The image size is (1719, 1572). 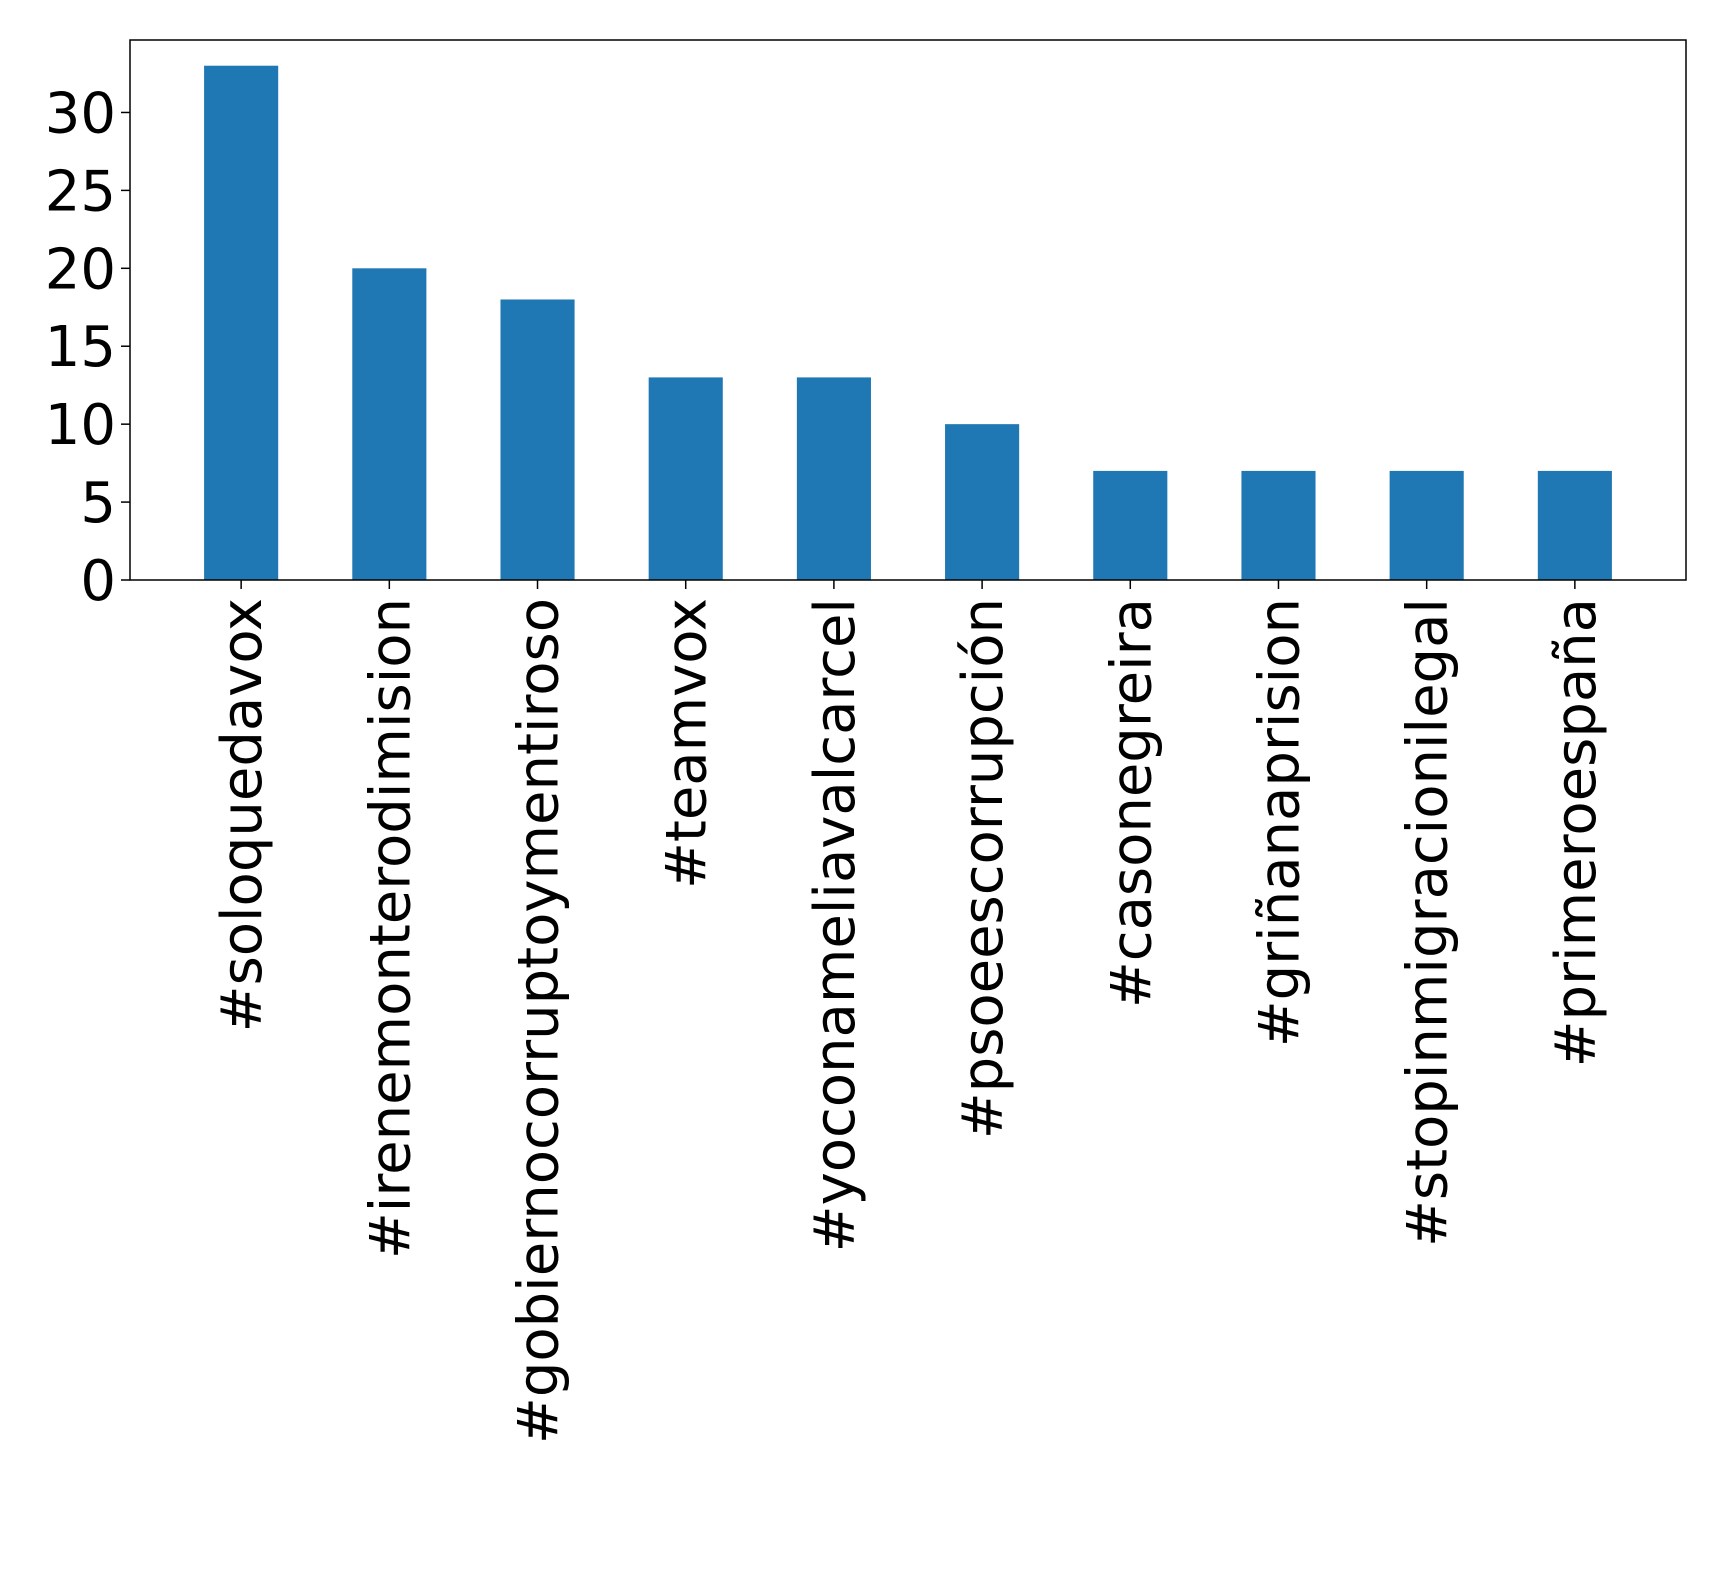 I want to click on y-tick-label: 15, so click(x=80, y=347).